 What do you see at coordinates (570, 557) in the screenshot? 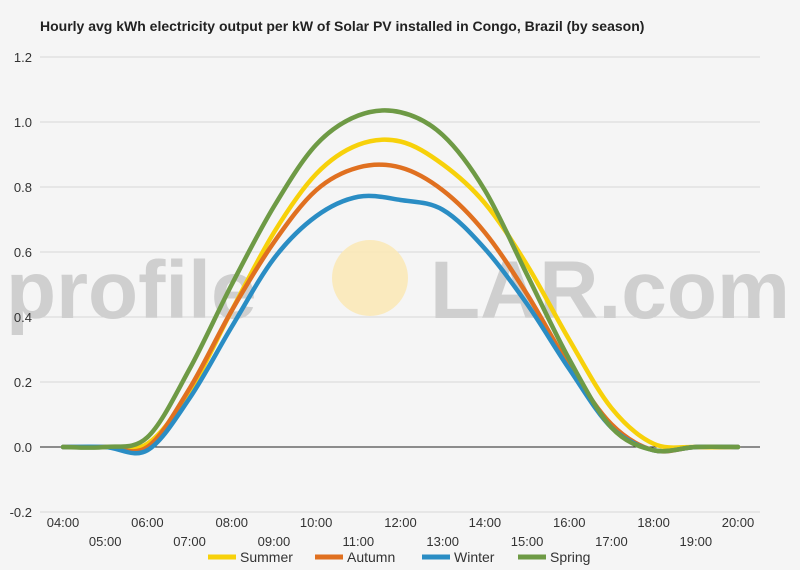
I see `legend-label-spring: Spring` at bounding box center [570, 557].